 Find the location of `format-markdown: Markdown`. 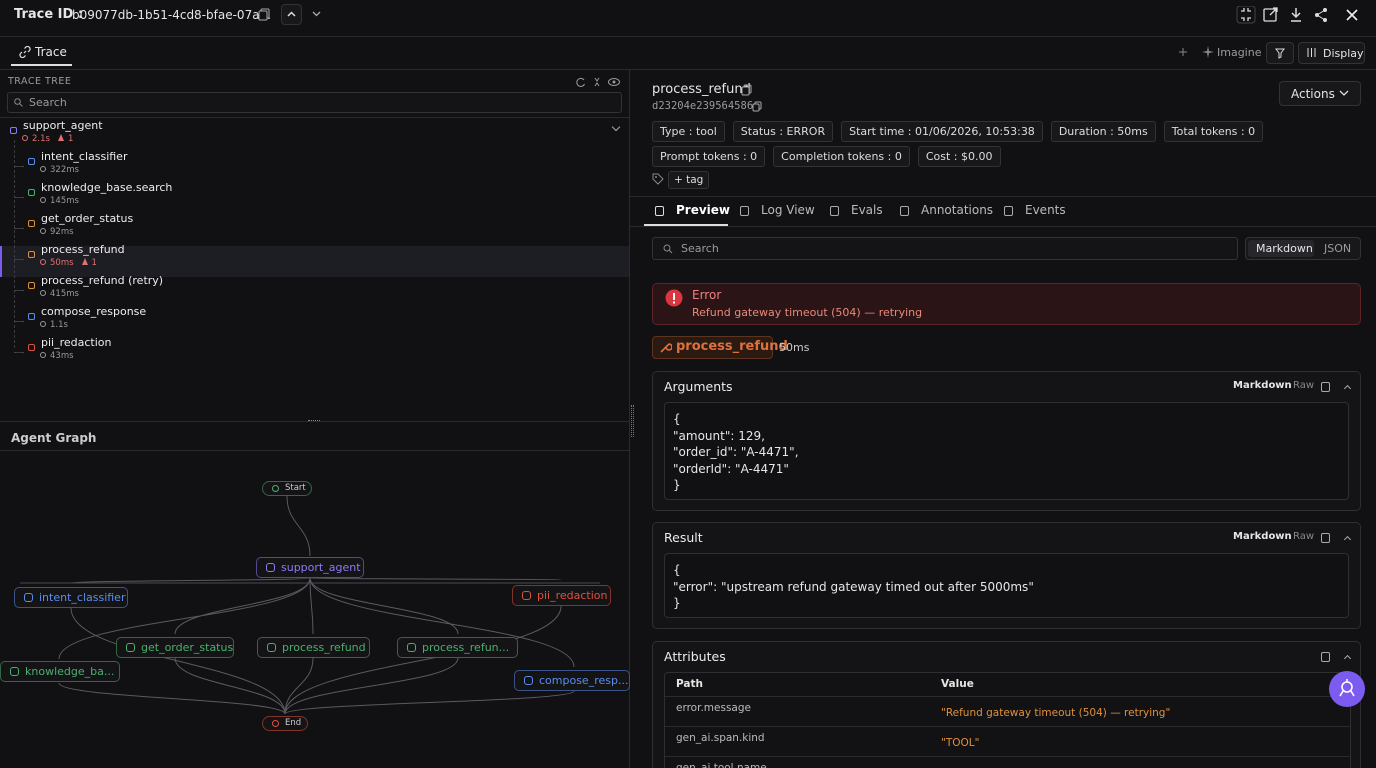

format-markdown: Markdown is located at coordinates (1284, 248).